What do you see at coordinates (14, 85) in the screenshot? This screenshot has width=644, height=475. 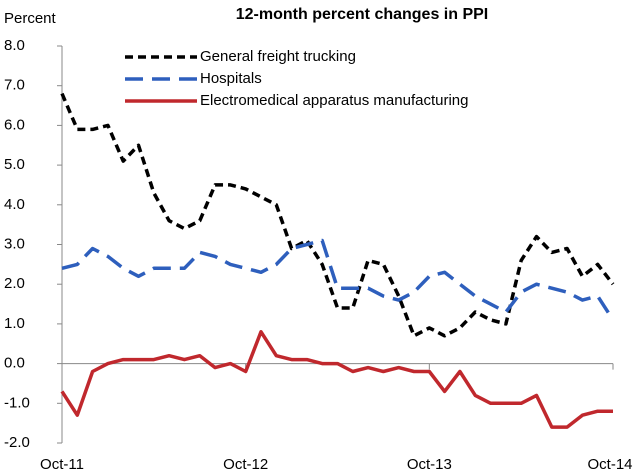 I see `y-tick-label: 7.0` at bounding box center [14, 85].